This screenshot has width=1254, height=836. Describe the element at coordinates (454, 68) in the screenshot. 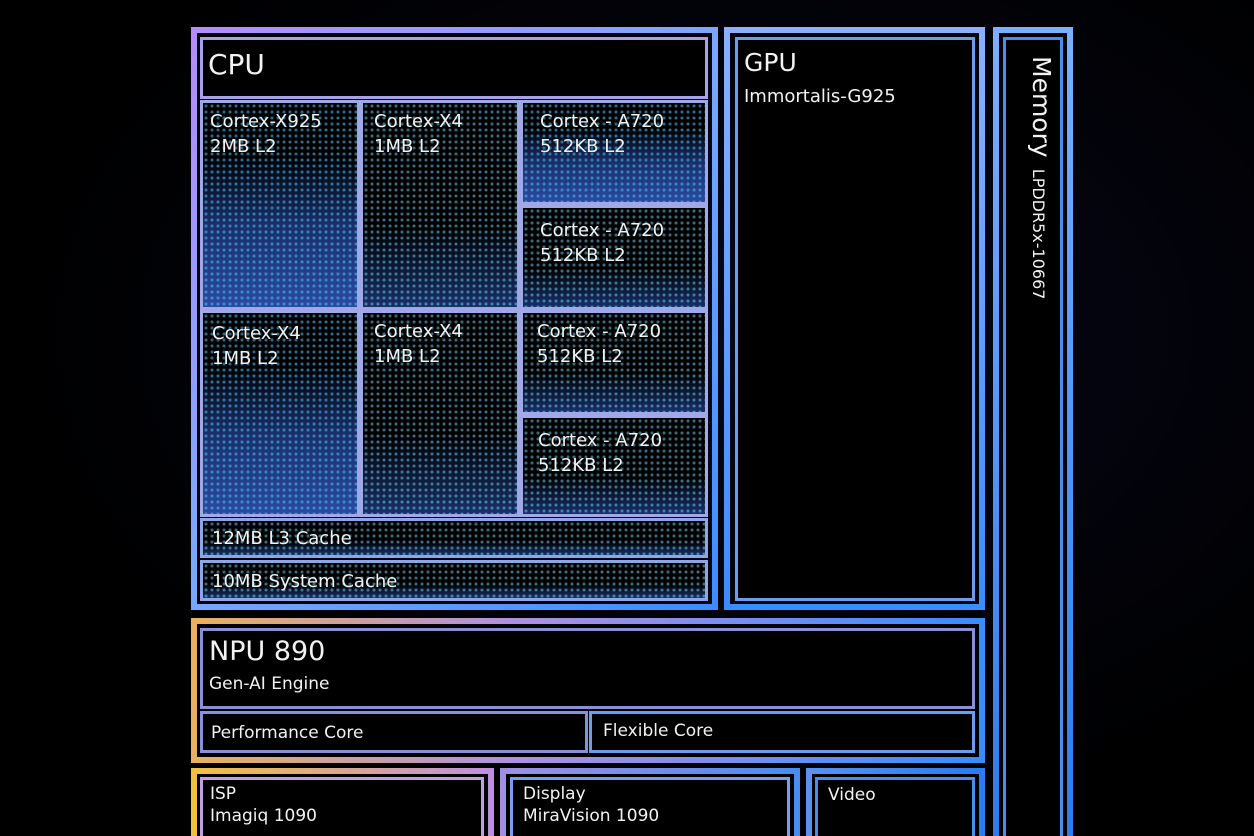

I see `cpu-header: CPU` at that location.